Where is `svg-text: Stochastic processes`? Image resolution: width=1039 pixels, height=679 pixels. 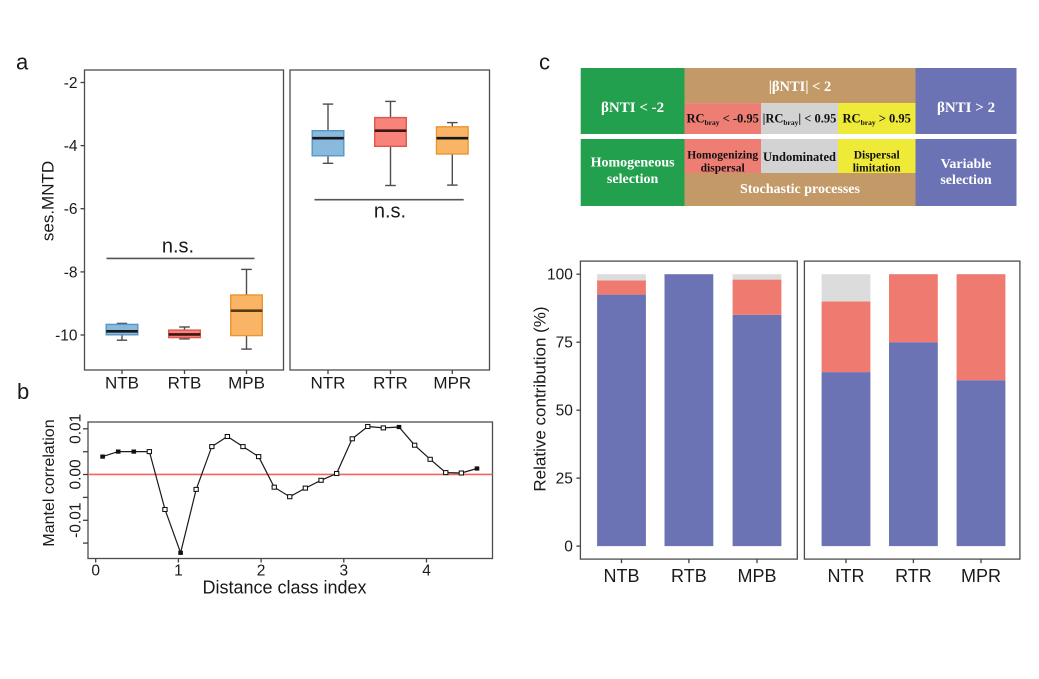 svg-text: Stochastic processes is located at coordinates (800, 189).